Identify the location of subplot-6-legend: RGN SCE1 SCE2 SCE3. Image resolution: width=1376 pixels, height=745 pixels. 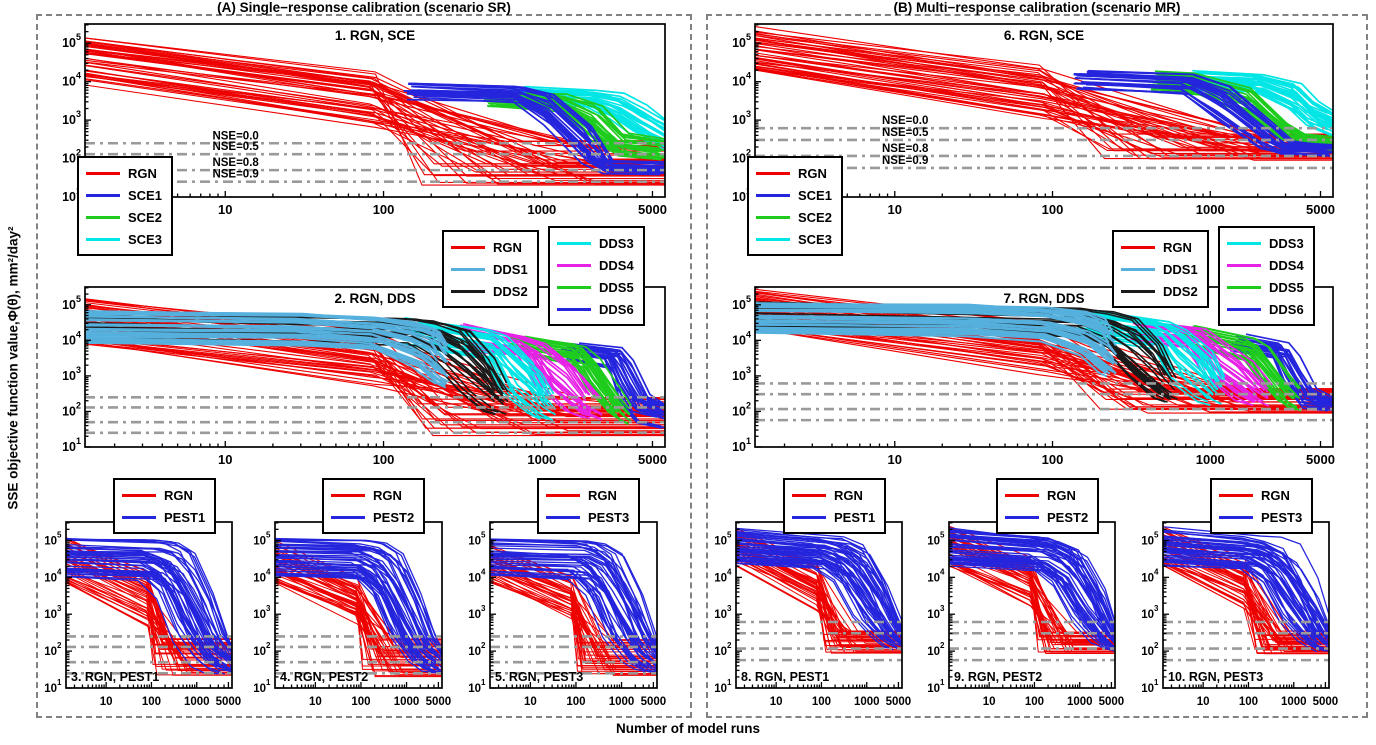
(795, 206).